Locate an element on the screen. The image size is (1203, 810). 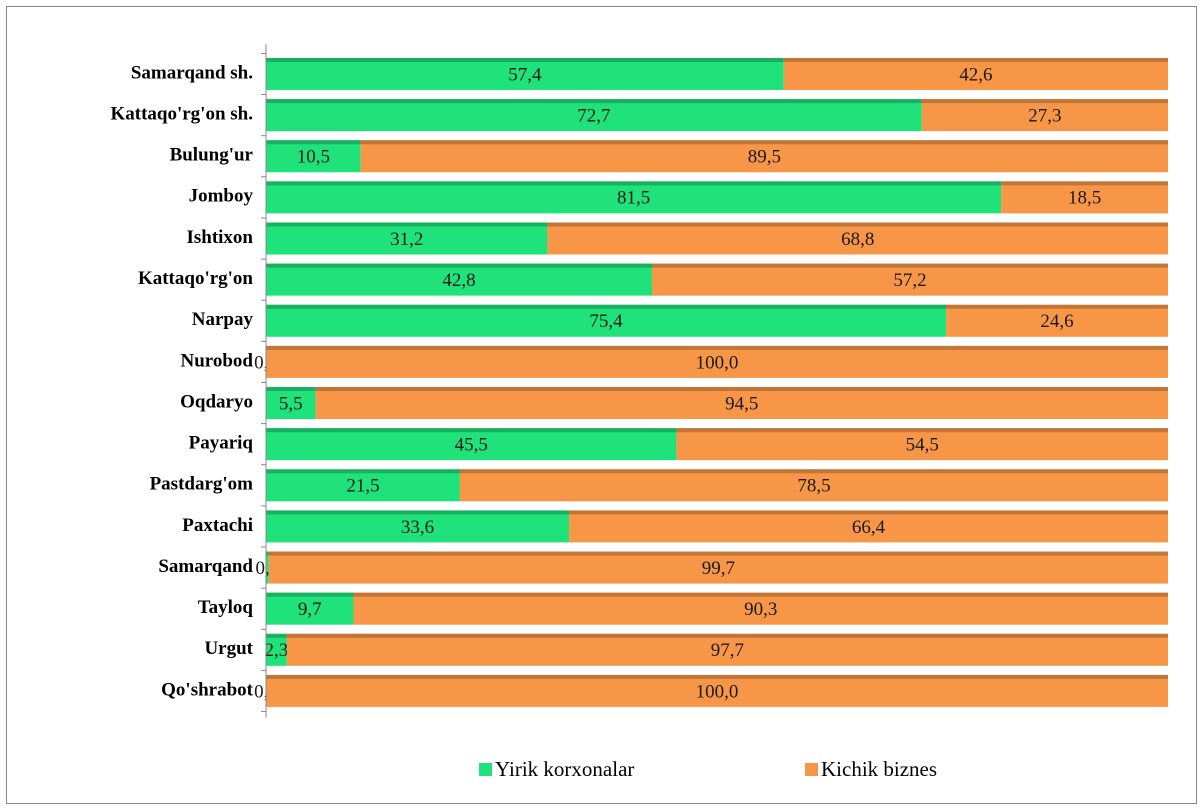
data-label: 99,7 is located at coordinates (718, 568).